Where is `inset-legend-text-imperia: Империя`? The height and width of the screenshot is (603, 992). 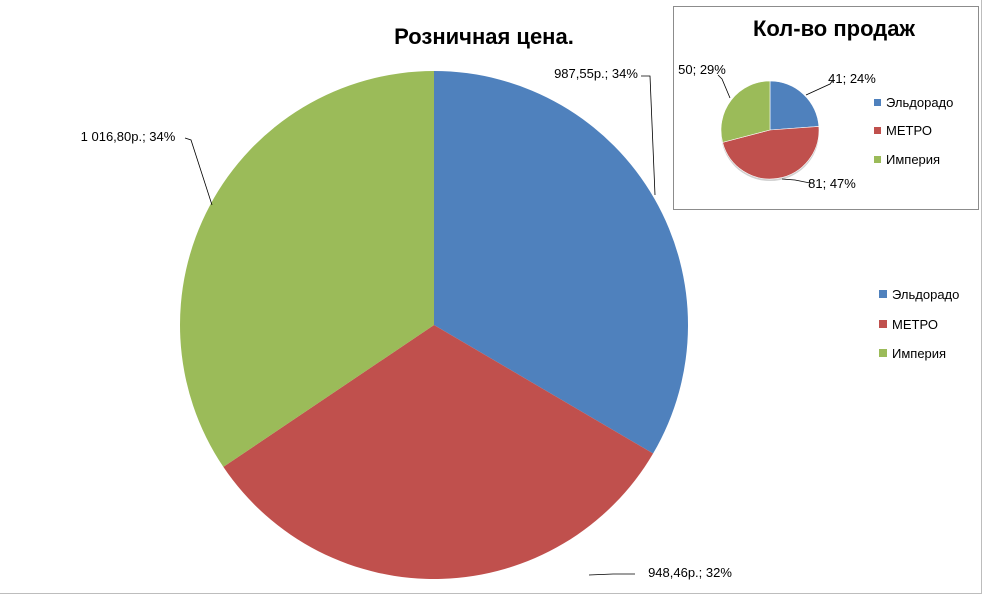
inset-legend-text-imperia: Империя is located at coordinates (913, 159).